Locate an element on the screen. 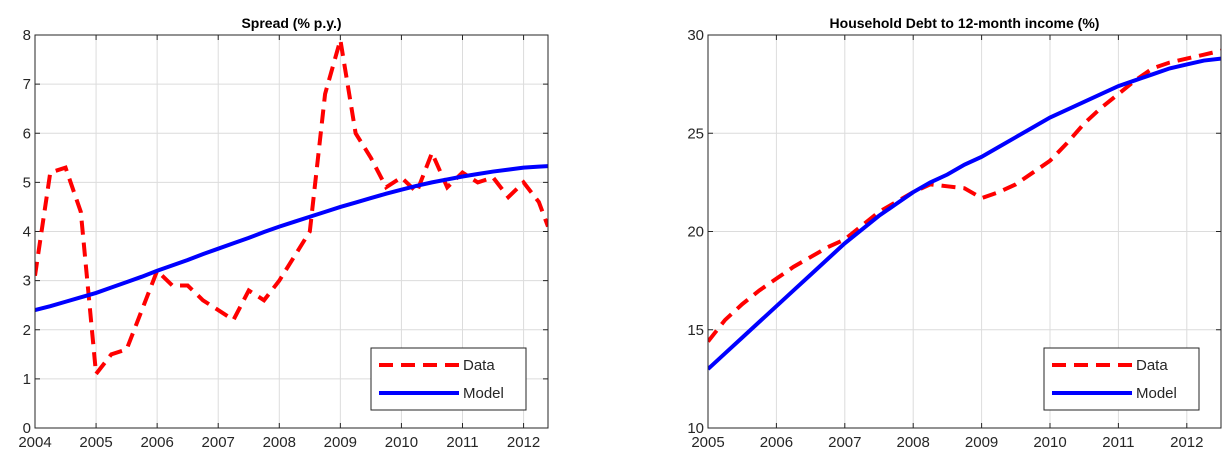 The image size is (1223, 459). y-tick-label: 20 is located at coordinates (695, 232).